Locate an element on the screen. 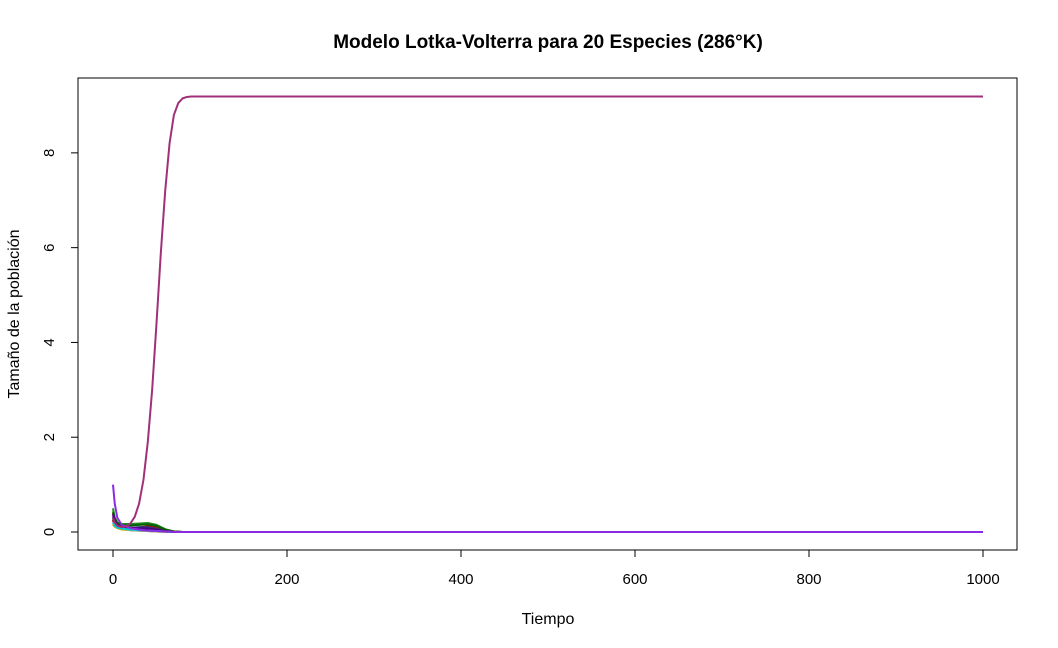  x-tick-label: 0 is located at coordinates (113, 579).